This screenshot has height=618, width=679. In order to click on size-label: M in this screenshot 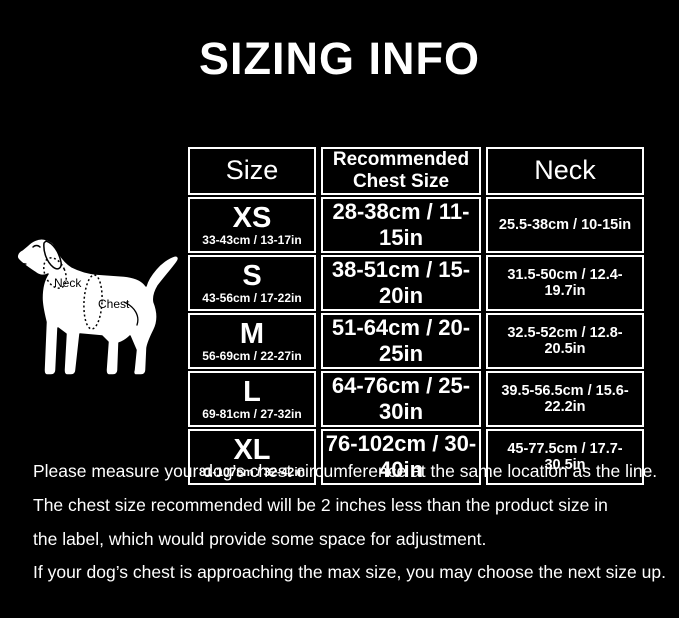, I will do `click(252, 334)`.